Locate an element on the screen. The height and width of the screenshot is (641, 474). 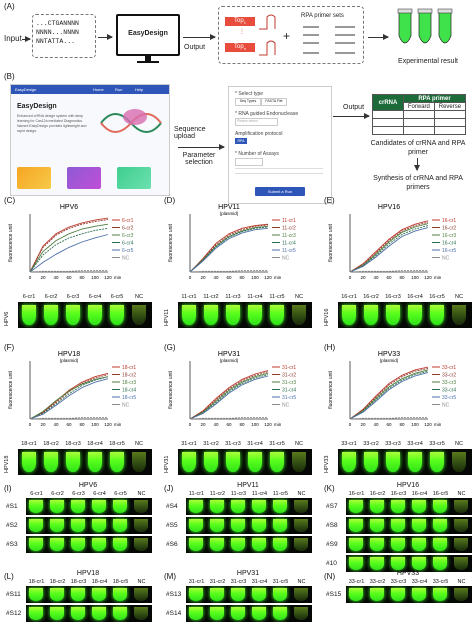
lane-label: NC is located at coordinates (299, 444).